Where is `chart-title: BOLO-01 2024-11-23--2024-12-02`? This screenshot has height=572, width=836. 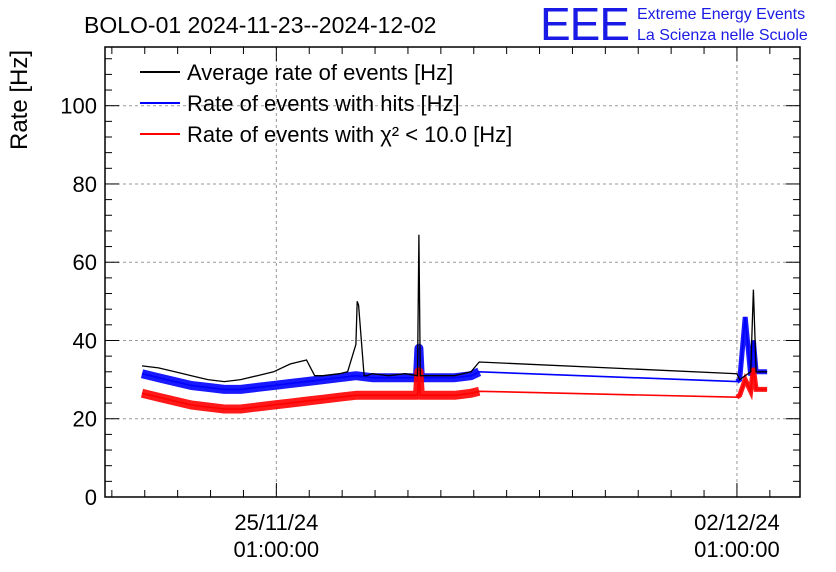 chart-title: BOLO-01 2024-11-23--2024-12-02 is located at coordinates (260, 25).